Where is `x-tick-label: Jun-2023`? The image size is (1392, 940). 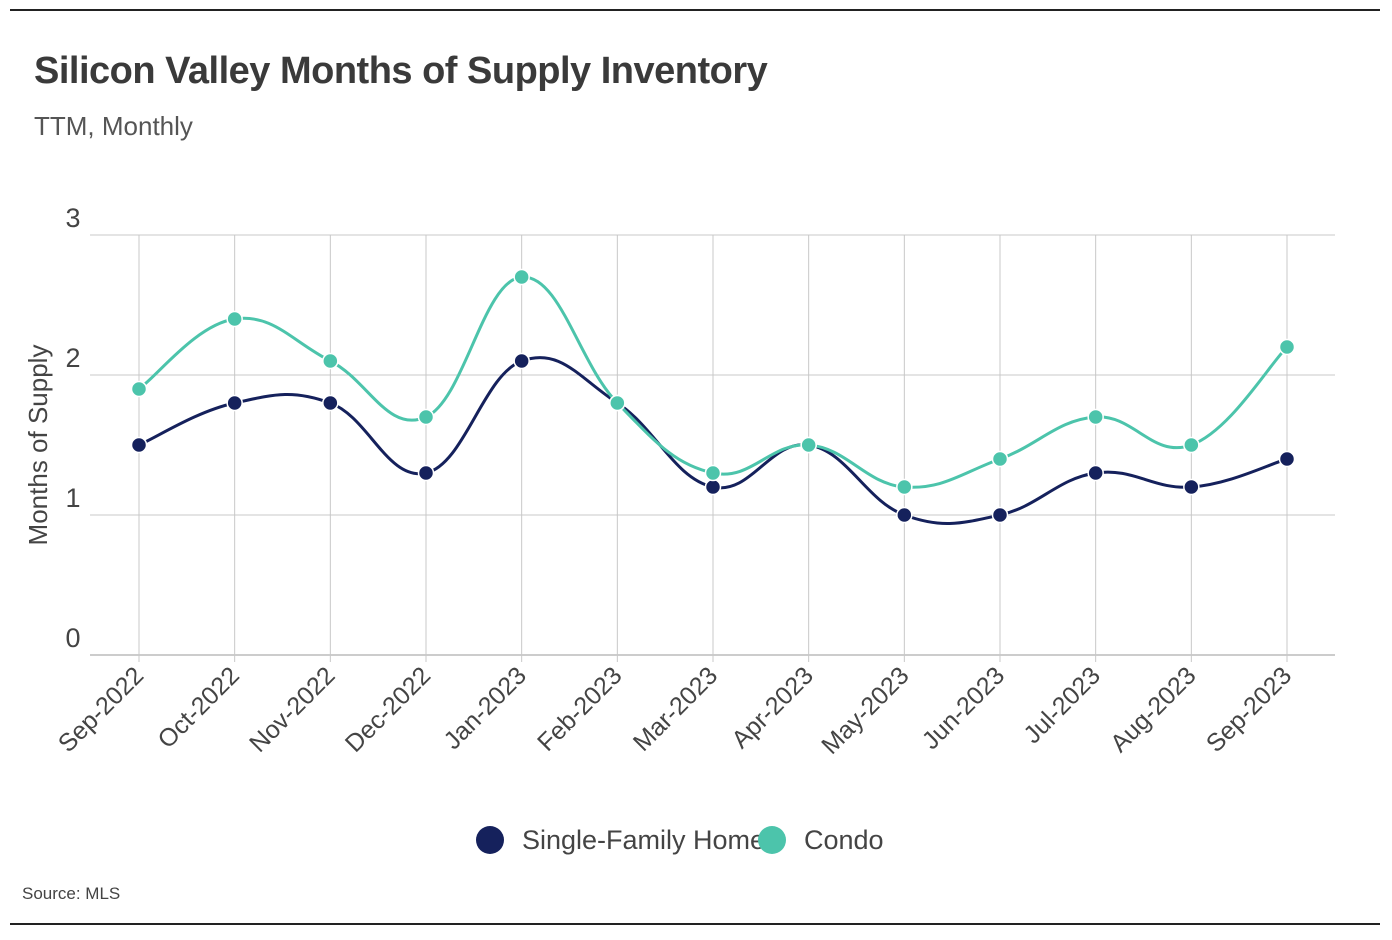
x-tick-label: Jun-2023 is located at coordinates (964, 708).